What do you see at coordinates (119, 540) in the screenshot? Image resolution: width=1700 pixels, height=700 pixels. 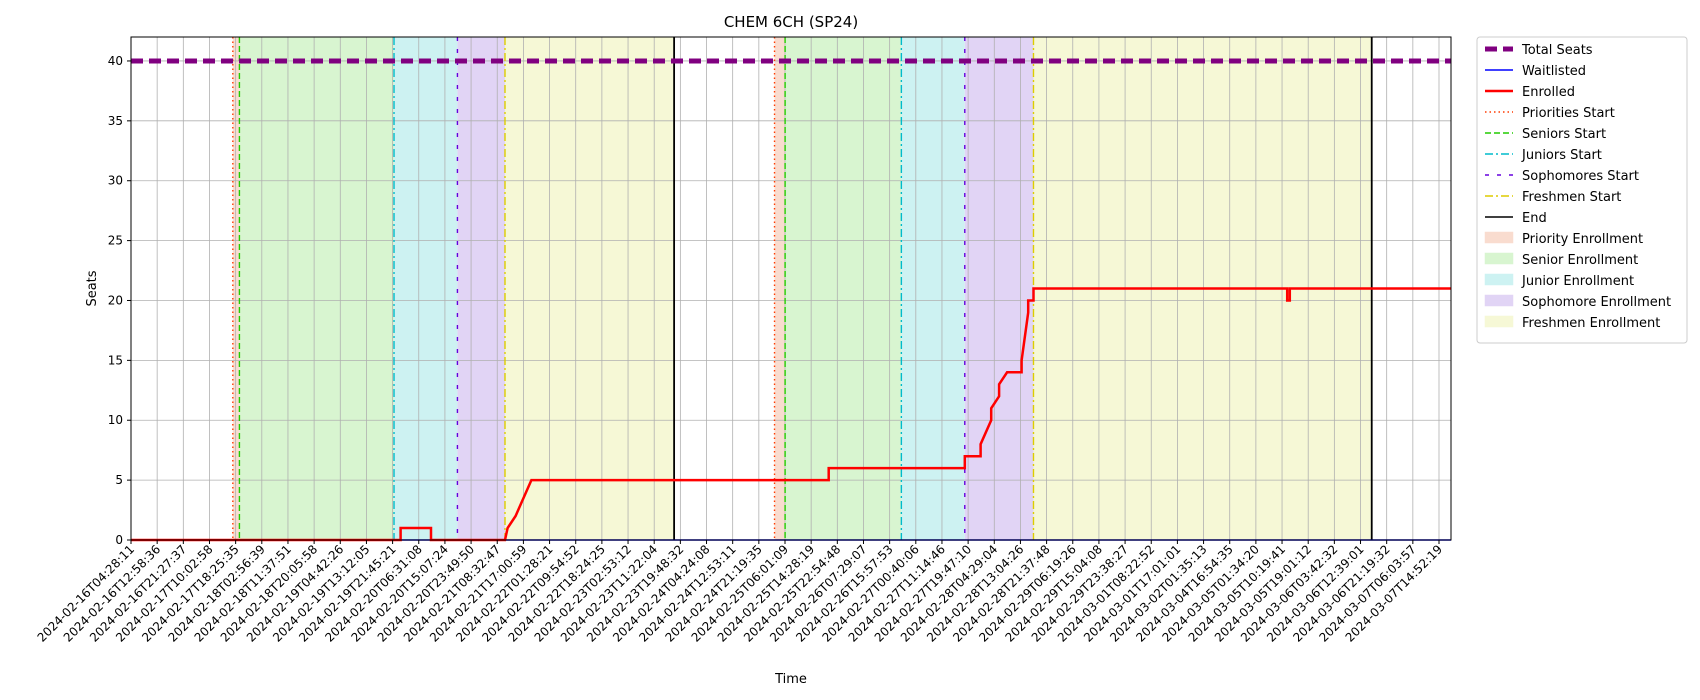 I see `y-tick-label: 0` at bounding box center [119, 540].